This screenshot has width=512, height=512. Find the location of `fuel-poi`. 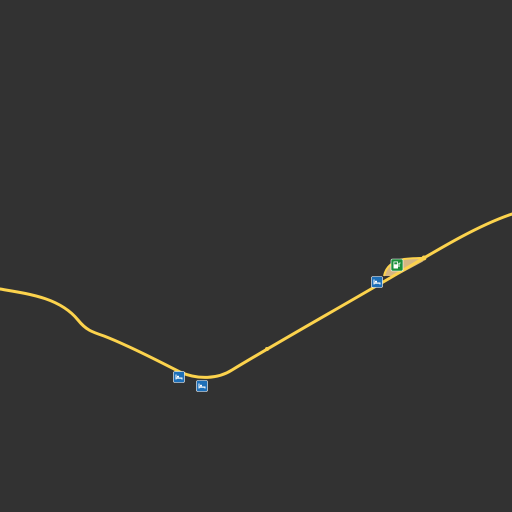

fuel-poi is located at coordinates (397, 265).